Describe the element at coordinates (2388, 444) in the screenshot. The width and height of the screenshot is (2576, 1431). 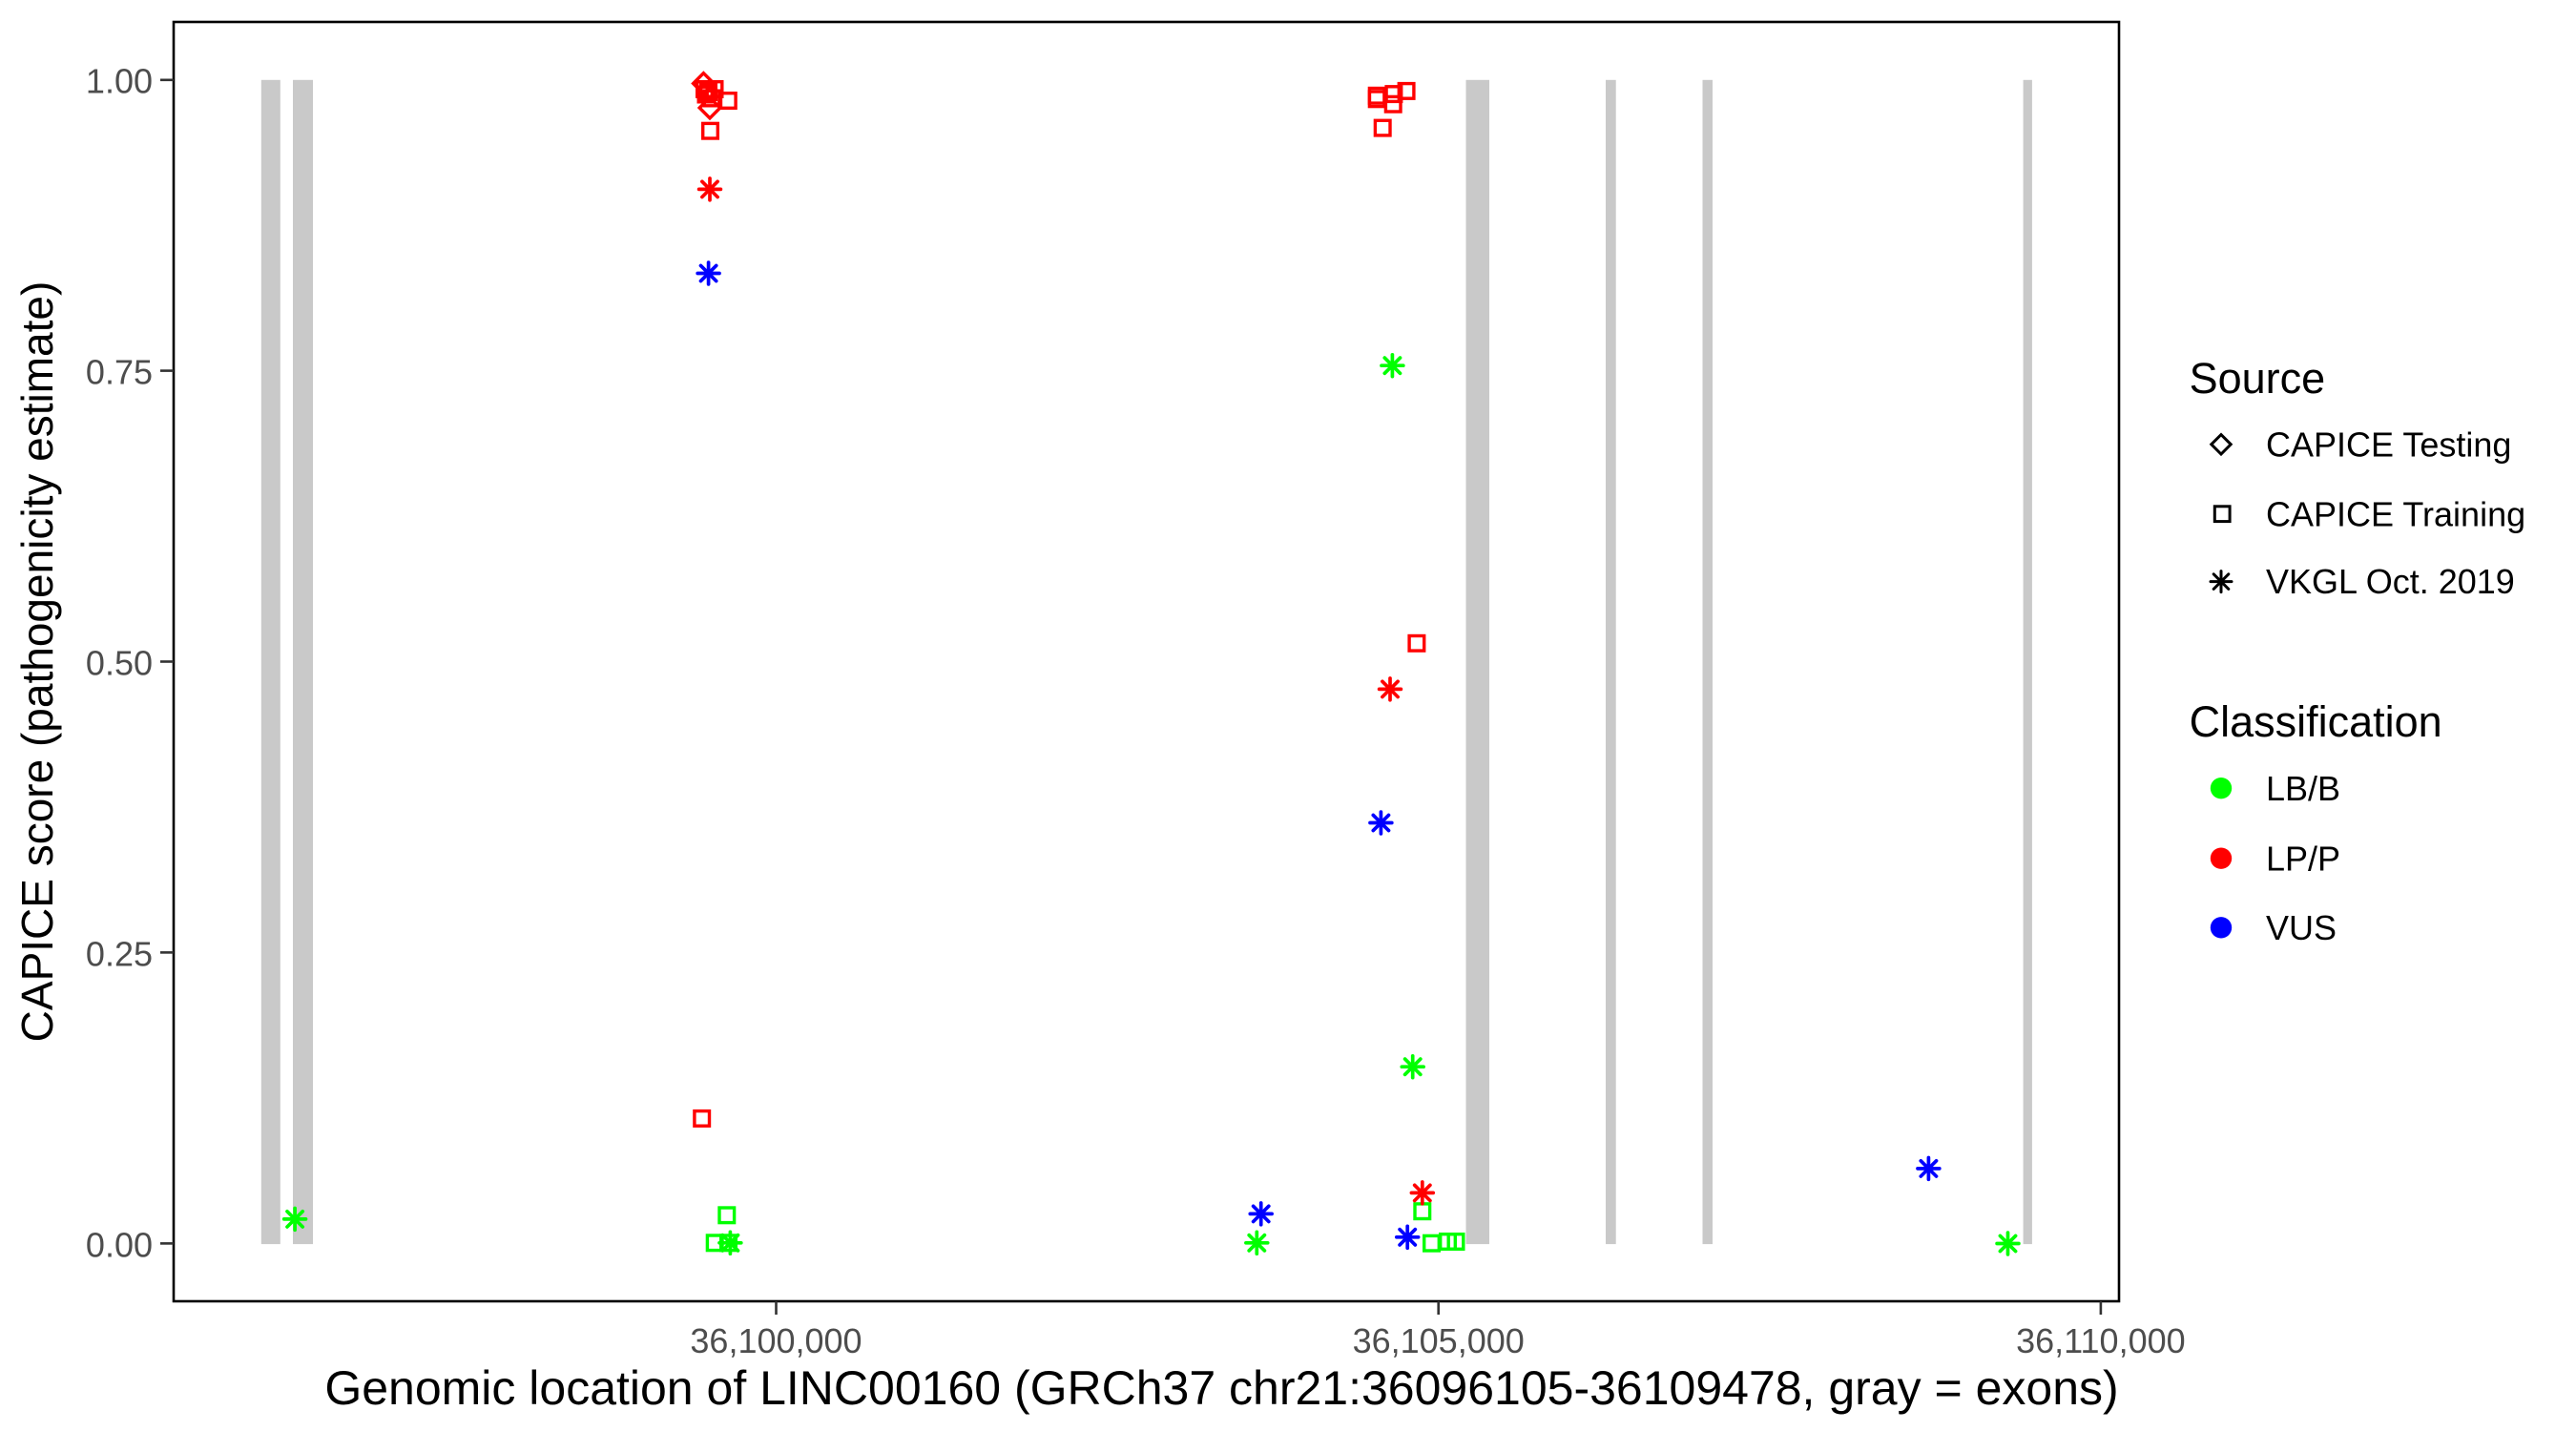
I see `svg-text: CAPICE Testing` at that location.